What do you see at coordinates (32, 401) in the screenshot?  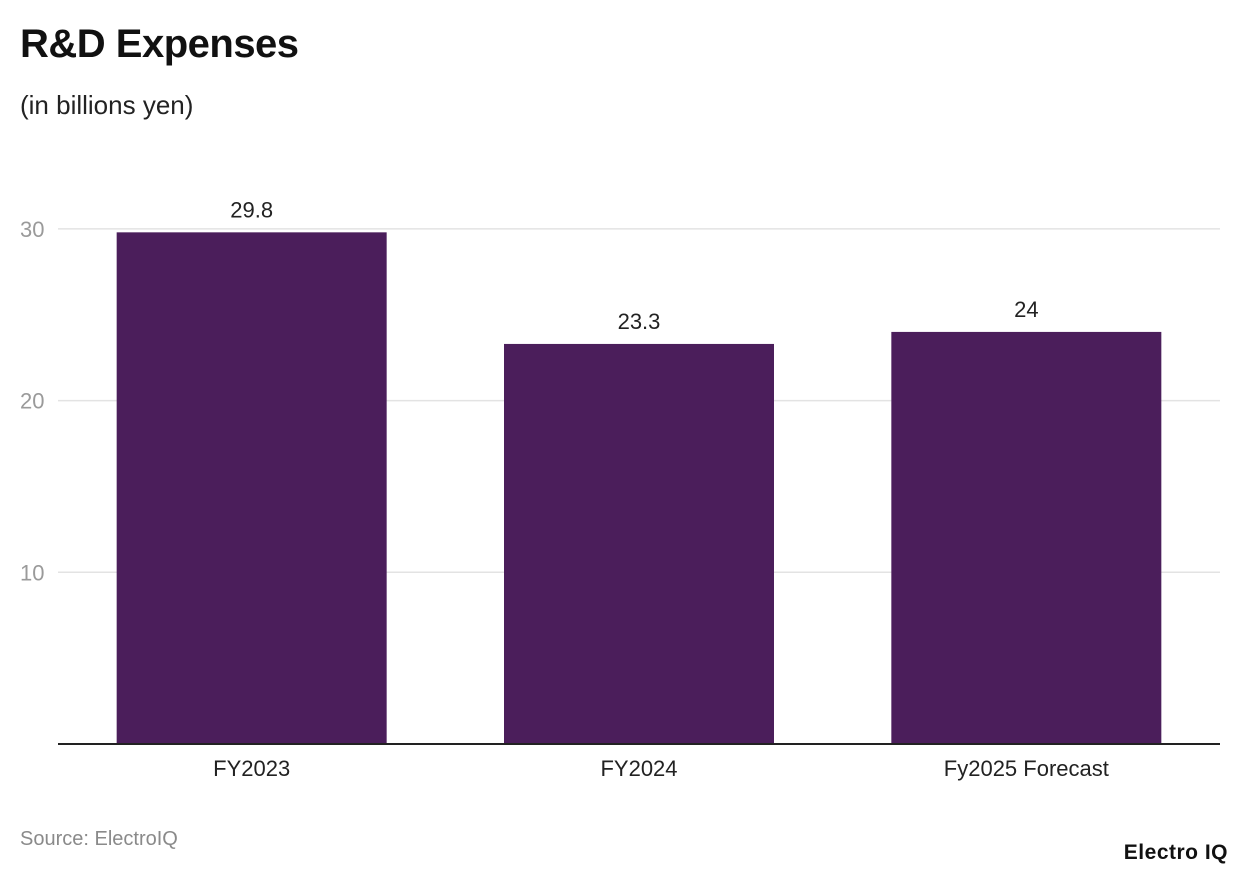 I see `y-tick-label: 20` at bounding box center [32, 401].